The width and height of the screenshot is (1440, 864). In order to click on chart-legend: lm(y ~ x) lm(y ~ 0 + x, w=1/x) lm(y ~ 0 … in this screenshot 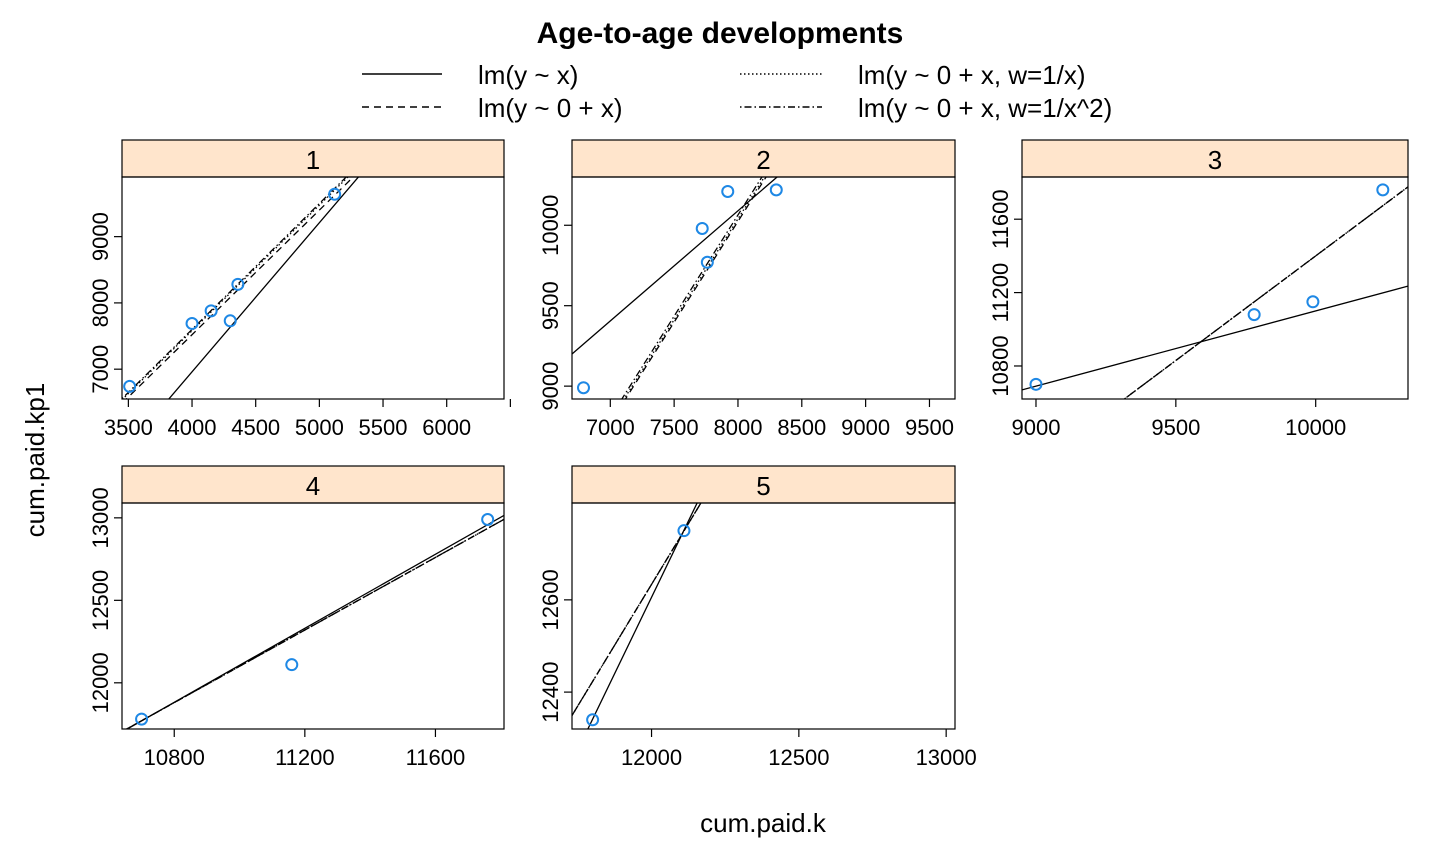, I will do `click(737, 91)`.